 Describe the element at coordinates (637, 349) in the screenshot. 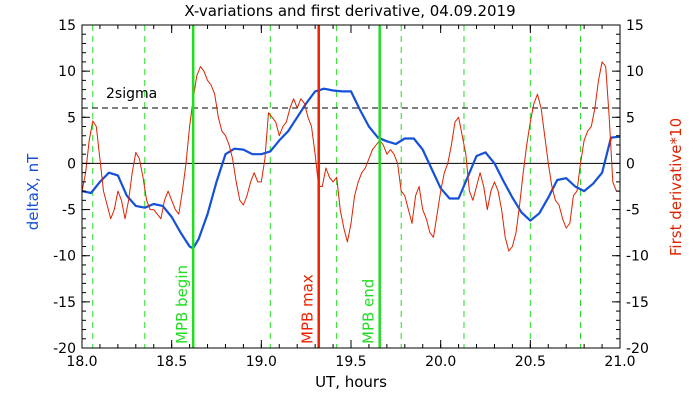

I see `y-tick-label-right-7: -20` at that location.